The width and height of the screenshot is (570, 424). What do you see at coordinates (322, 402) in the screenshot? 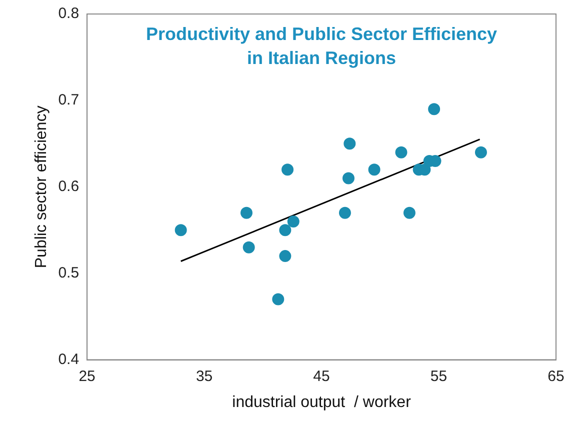
I see `x-axis-title: industrial output / worker` at bounding box center [322, 402].